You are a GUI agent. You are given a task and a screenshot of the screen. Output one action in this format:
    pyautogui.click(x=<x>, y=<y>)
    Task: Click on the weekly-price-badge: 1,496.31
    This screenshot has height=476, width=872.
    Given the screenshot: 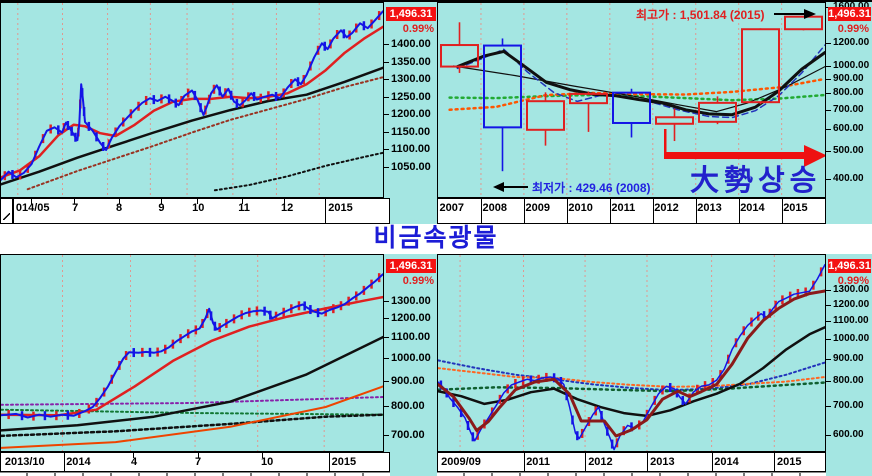 What is the action you would take?
    pyautogui.click(x=411, y=266)
    